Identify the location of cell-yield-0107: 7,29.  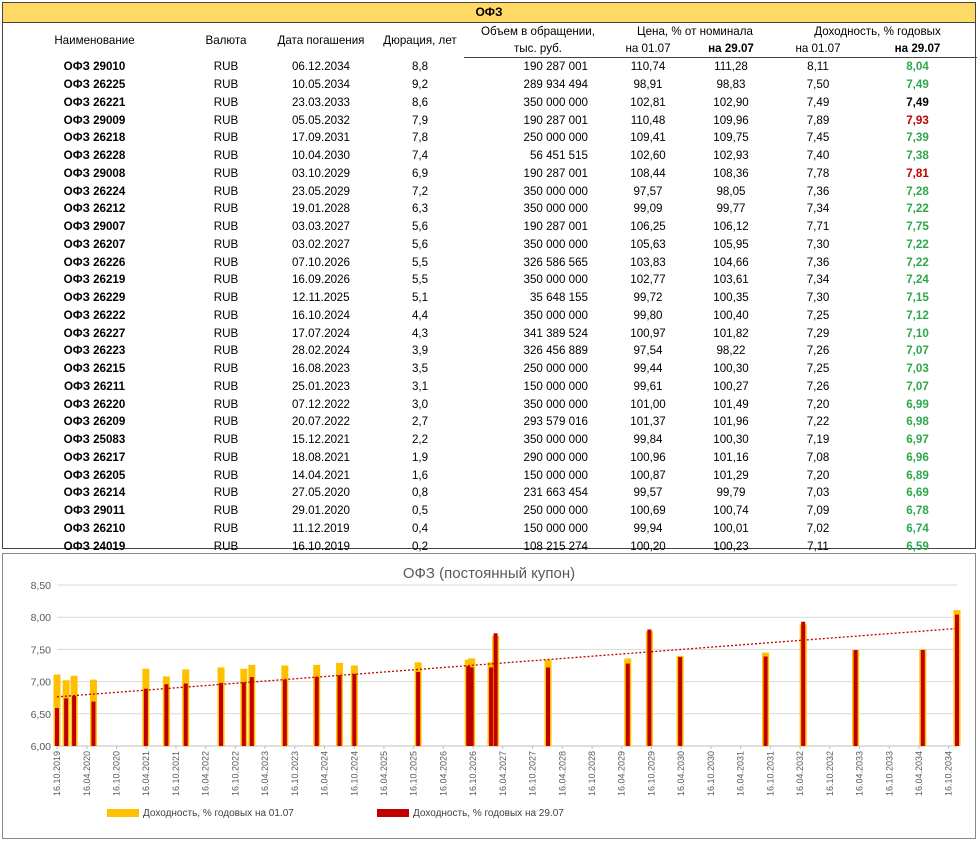
(818, 333).